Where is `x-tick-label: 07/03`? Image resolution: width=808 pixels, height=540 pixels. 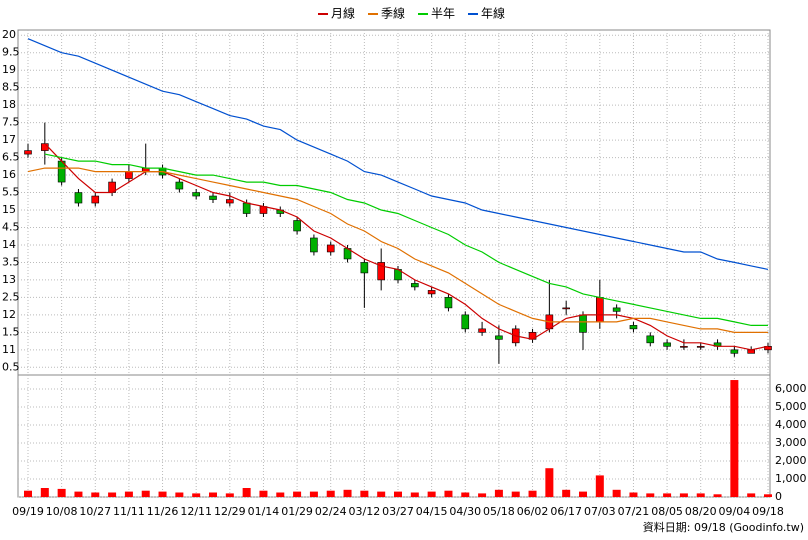 x-tick-label: 07/03 is located at coordinates (600, 511).